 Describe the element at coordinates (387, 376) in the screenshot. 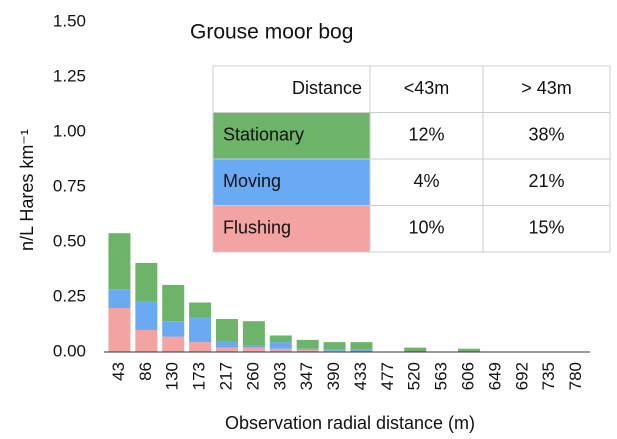

I see `x-tick-label: 477` at that location.